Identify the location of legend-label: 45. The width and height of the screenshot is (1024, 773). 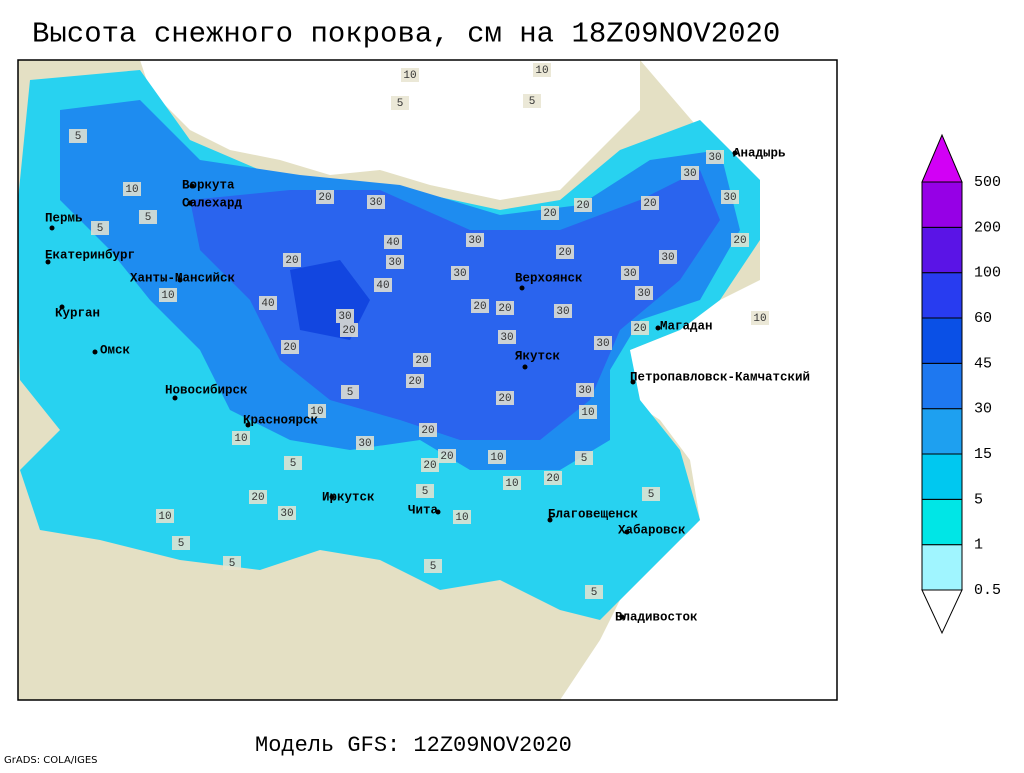
(983, 363).